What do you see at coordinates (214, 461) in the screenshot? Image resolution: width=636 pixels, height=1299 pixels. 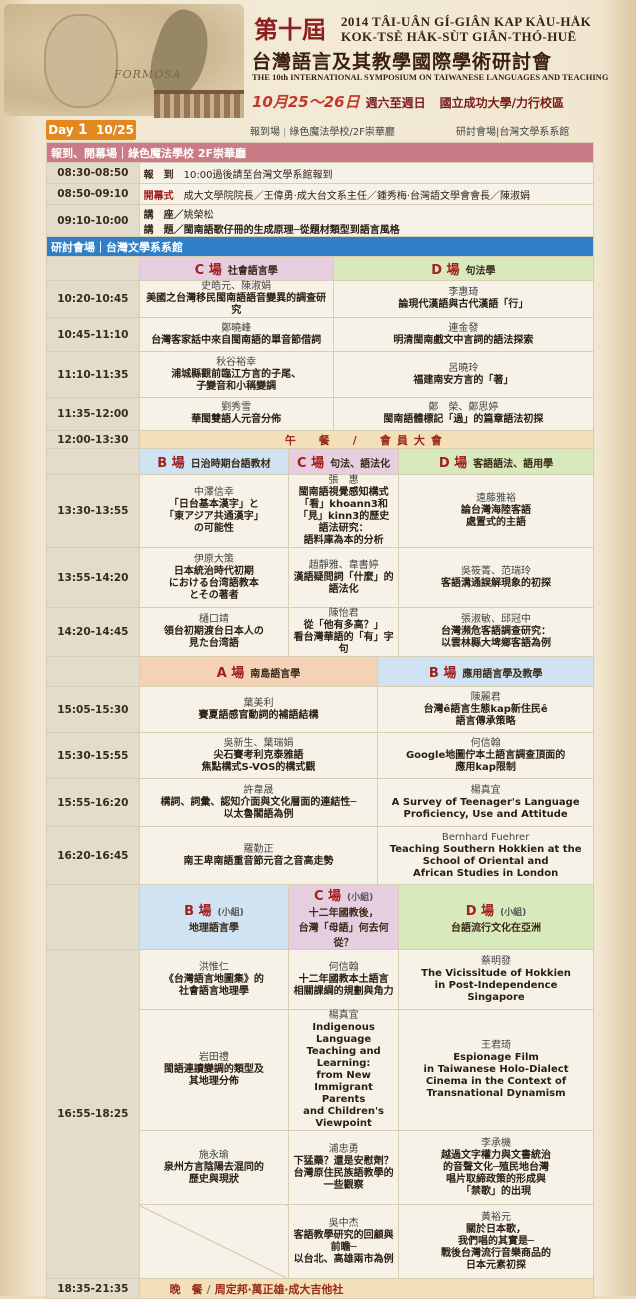 I see `room-header: B 場日治時期台語教材` at bounding box center [214, 461].